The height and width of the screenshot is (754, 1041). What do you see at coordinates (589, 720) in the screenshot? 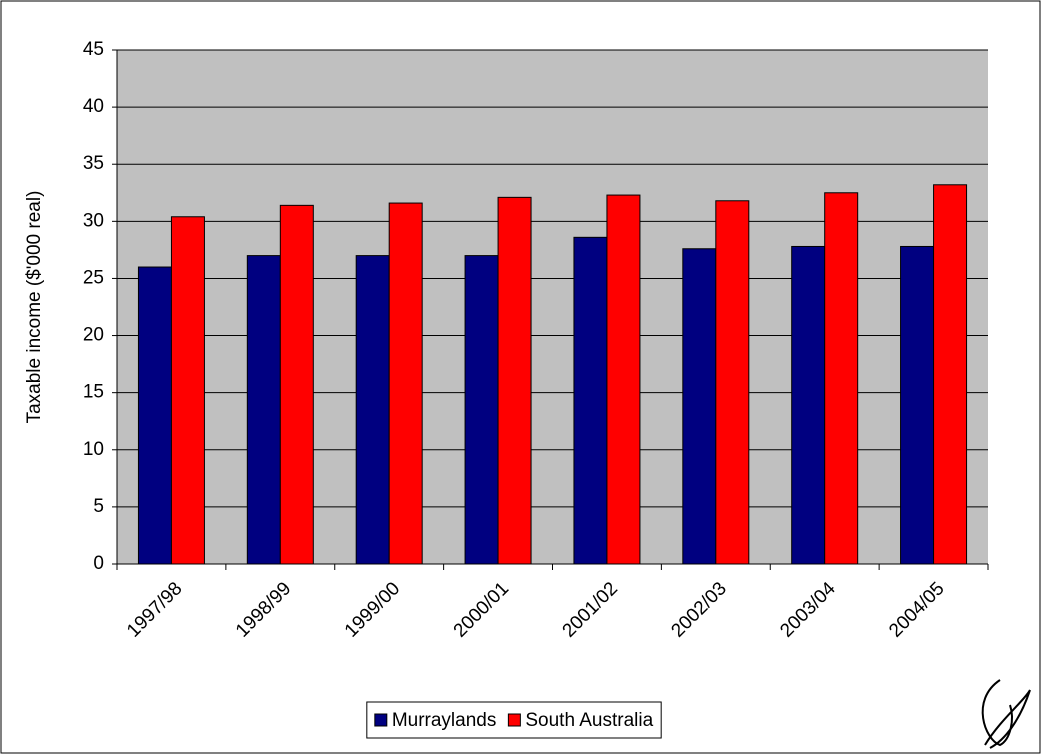
I see `legend-label: South Australia` at bounding box center [589, 720].